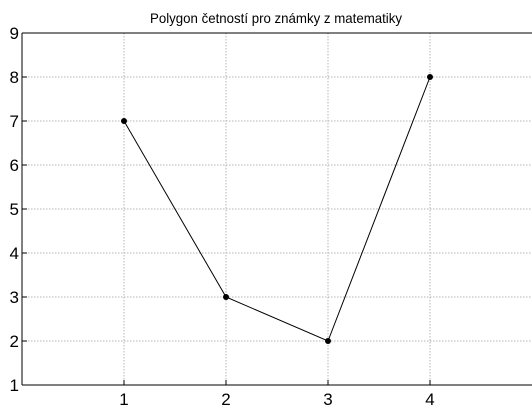 The image size is (532, 408). What do you see at coordinates (276, 18) in the screenshot?
I see `chart-title: Polygon četností pro známky z matematiky` at bounding box center [276, 18].